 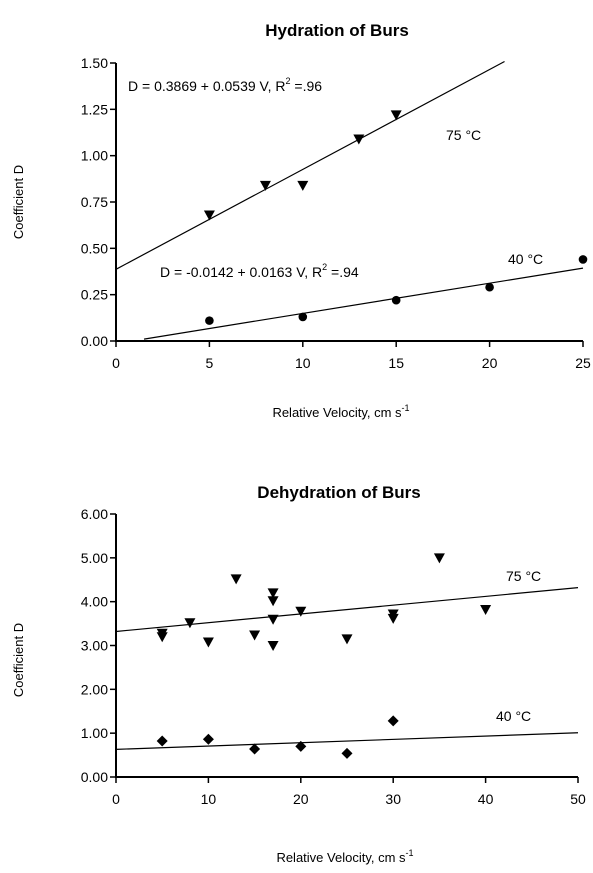 I want to click on dehydration-x-tick-label: 0, so click(x=116, y=799).